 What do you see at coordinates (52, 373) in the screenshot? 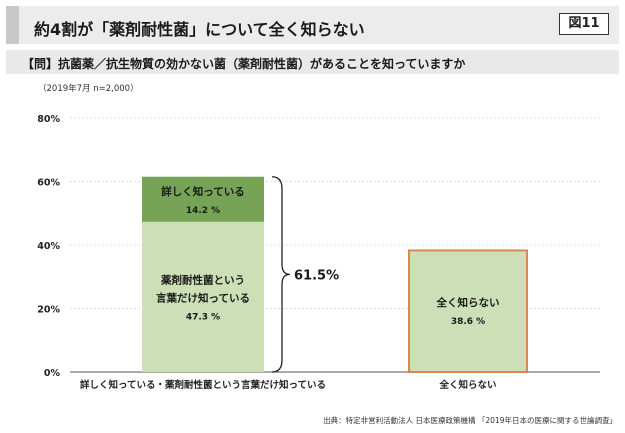
I see `y-tick-label: 0%` at bounding box center [52, 373].